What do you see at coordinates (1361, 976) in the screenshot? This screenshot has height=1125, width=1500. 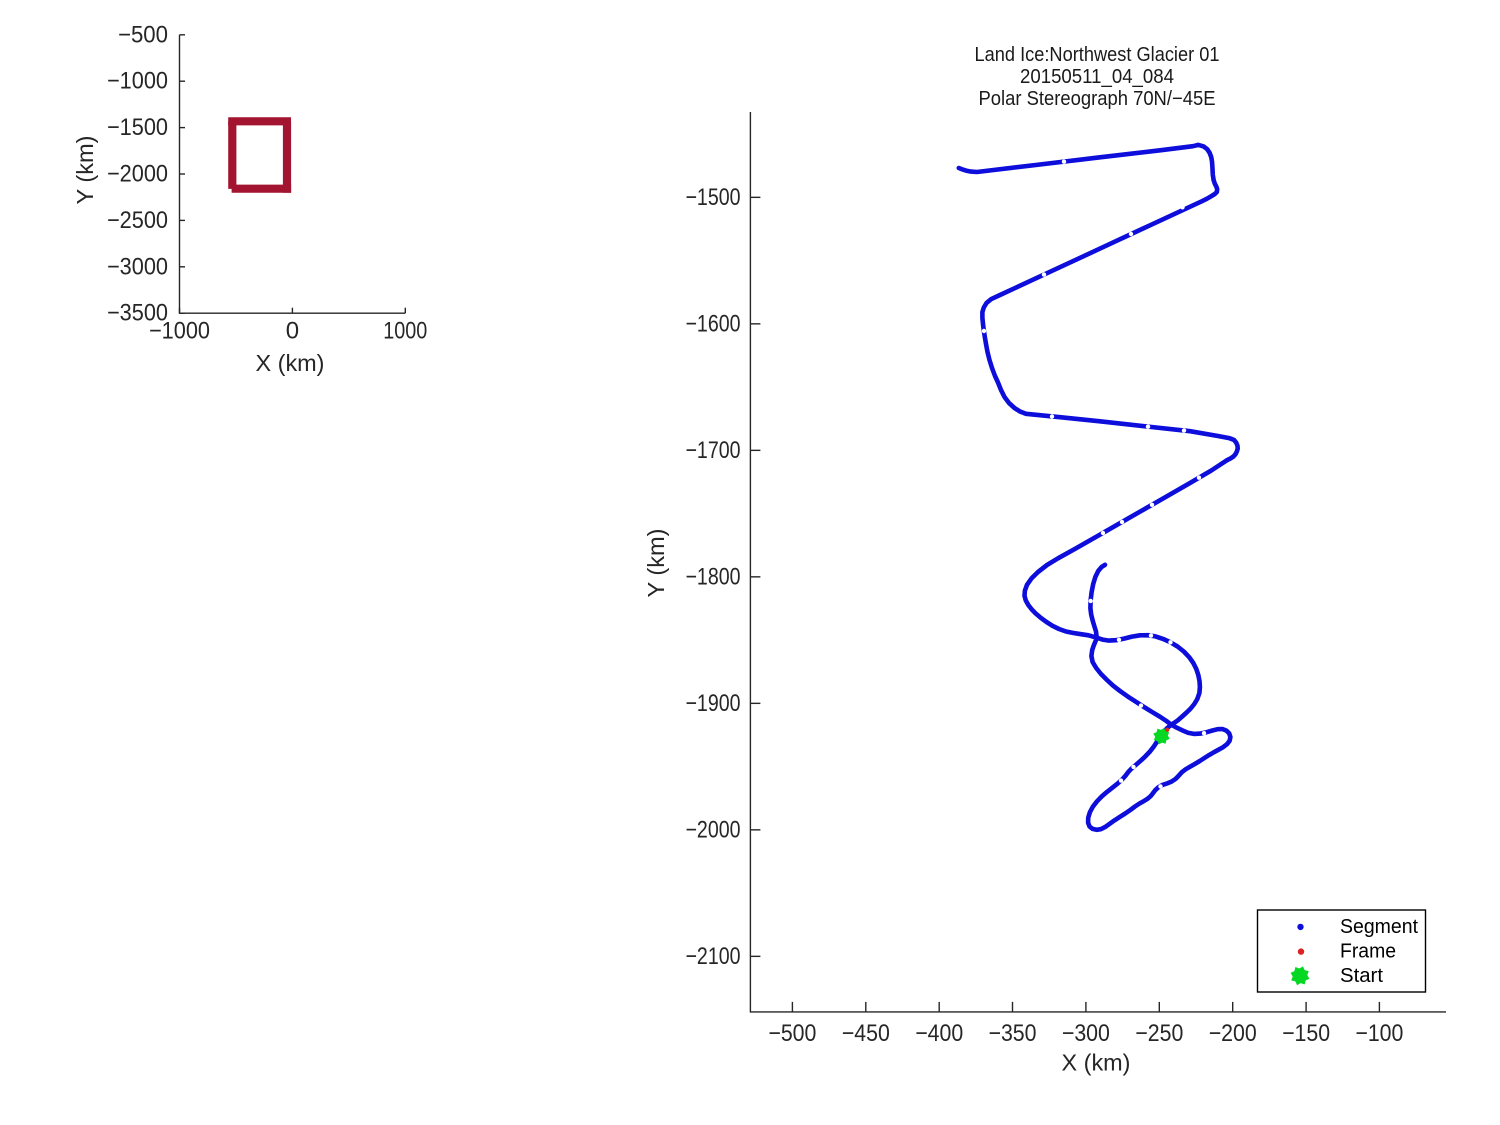 I see `svg-text: Start` at bounding box center [1361, 976].